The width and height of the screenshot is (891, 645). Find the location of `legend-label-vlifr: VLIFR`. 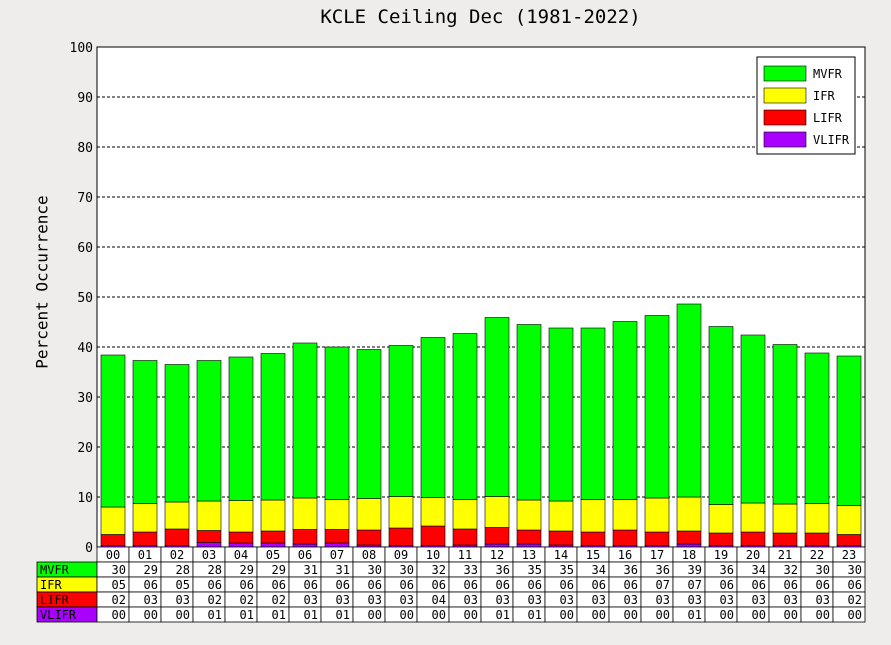

legend-label-vlifr: VLIFR is located at coordinates (831, 140).